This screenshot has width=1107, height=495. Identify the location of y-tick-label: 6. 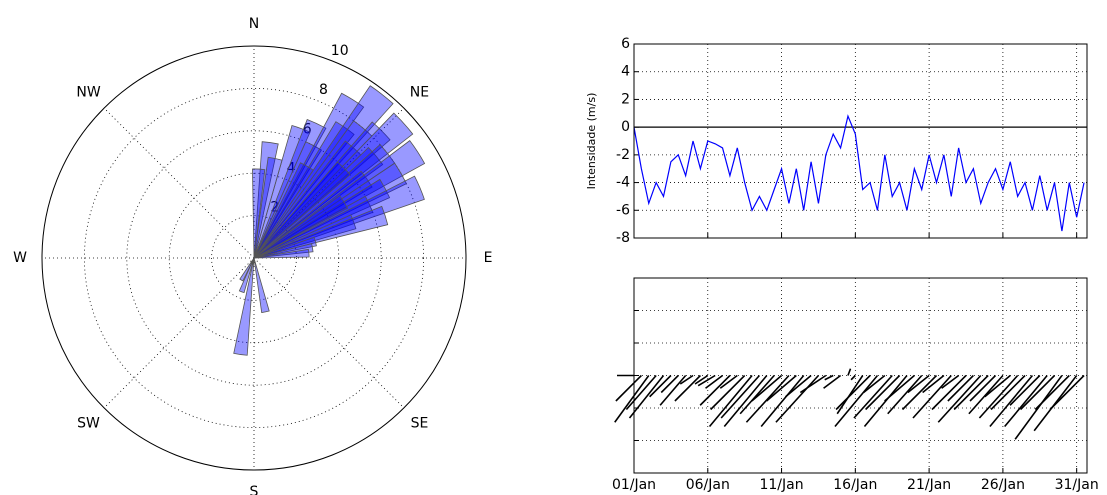
(625, 44).